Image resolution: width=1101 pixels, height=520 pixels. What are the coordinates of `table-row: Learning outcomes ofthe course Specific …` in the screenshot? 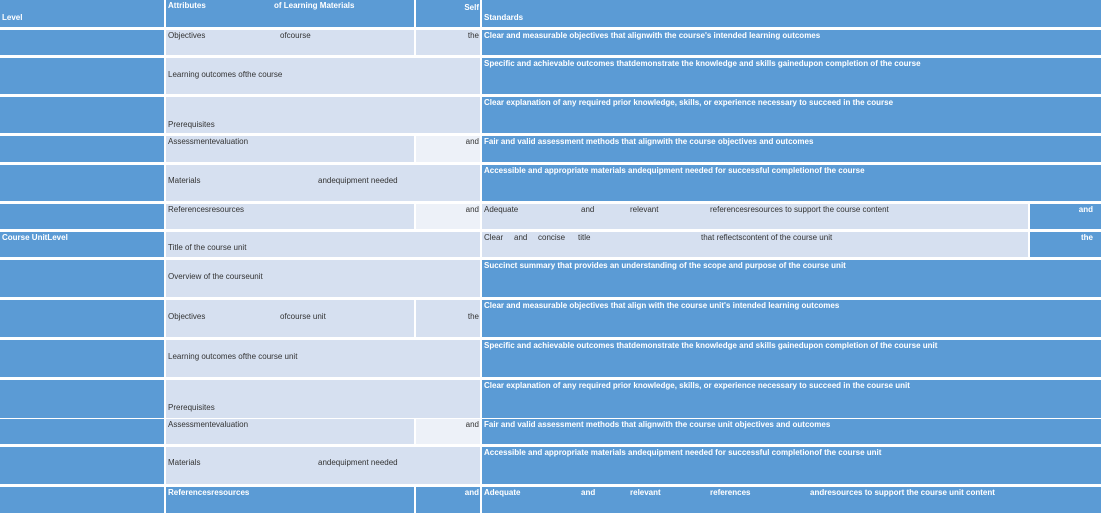 It's located at (550, 76).